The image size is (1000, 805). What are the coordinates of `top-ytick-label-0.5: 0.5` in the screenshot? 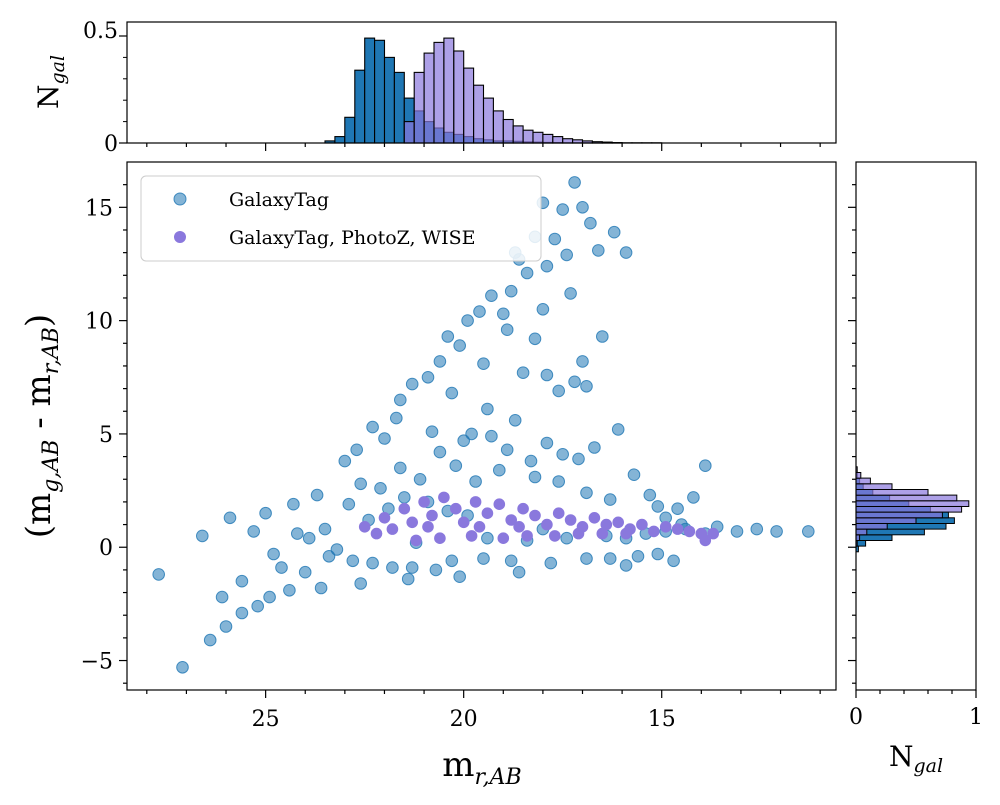 It's located at (100, 31).